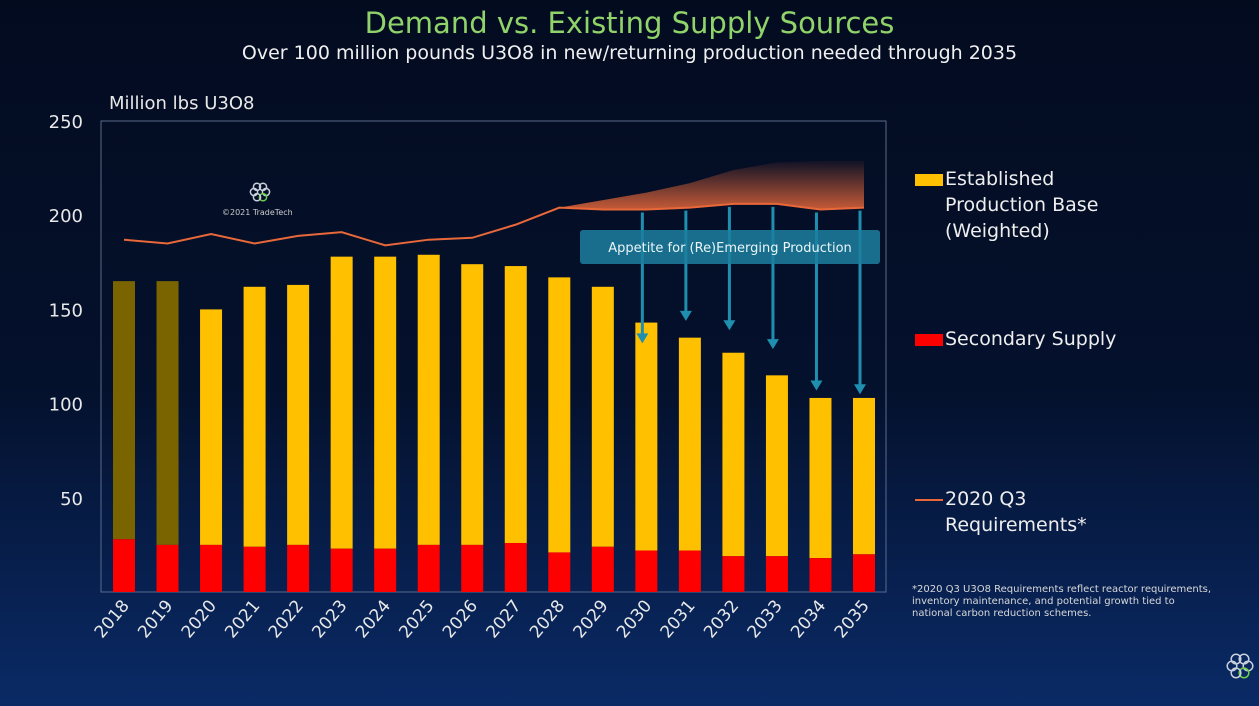 Image resolution: width=1259 pixels, height=706 pixels. Describe the element at coordinates (460, 619) in the screenshot. I see `x-tick-label: 2026` at that location.